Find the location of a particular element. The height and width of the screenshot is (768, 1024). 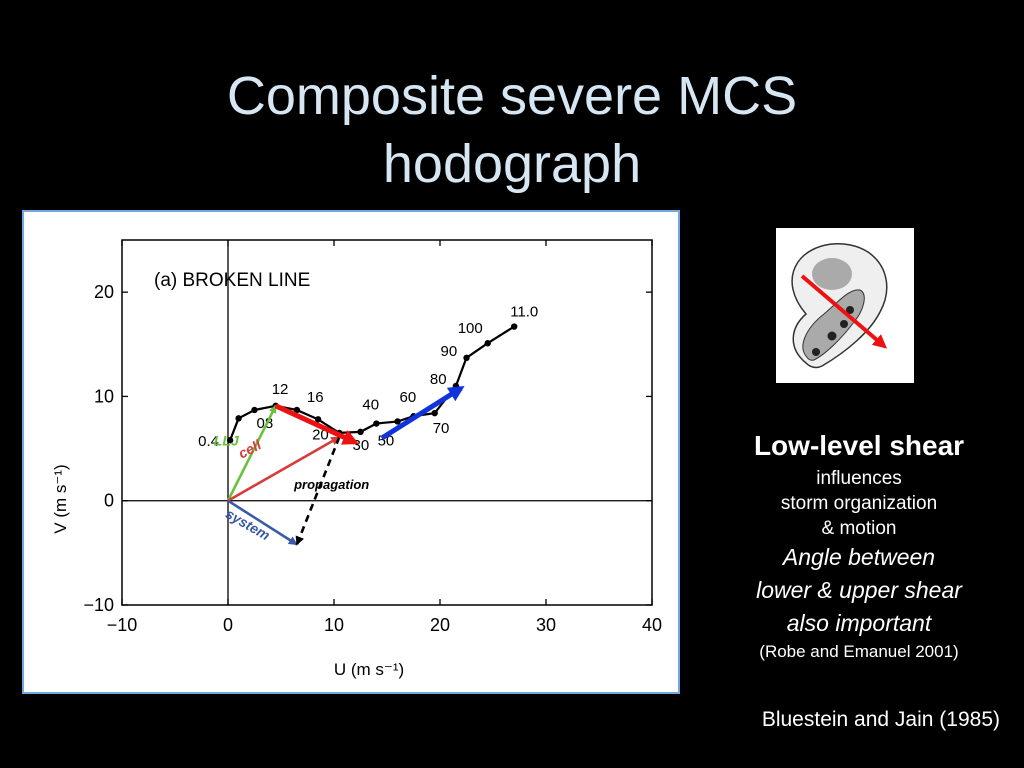

citation: Bluestein and Jain (1985) is located at coordinates (880, 719).